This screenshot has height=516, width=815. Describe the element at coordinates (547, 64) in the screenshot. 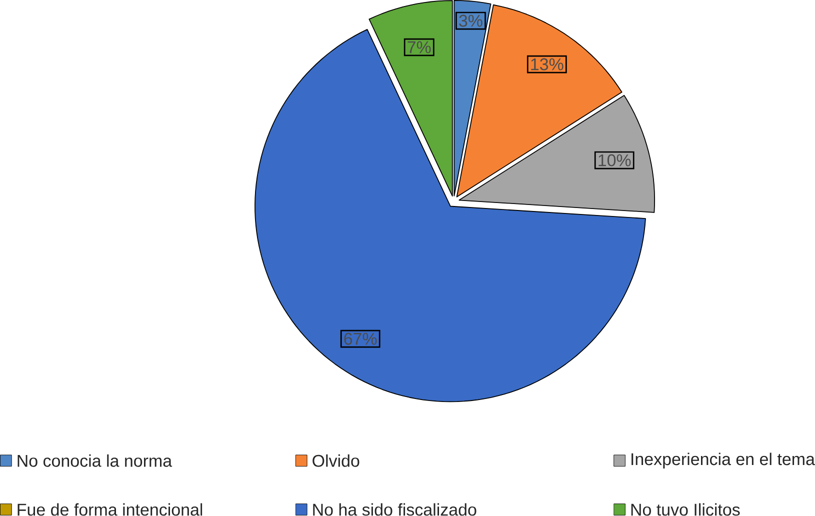

I see `data-label: 13%` at that location.